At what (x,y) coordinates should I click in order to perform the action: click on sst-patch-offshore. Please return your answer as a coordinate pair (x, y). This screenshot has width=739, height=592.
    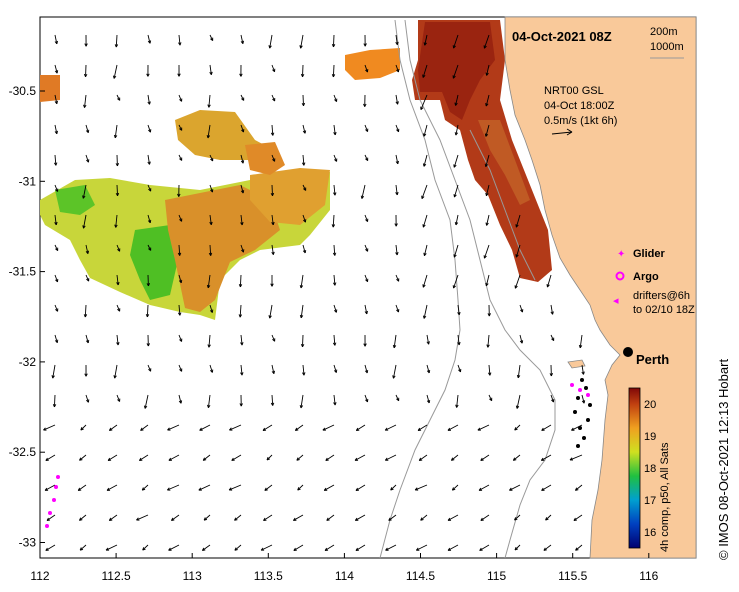
    Looking at the image, I should click on (372, 64).